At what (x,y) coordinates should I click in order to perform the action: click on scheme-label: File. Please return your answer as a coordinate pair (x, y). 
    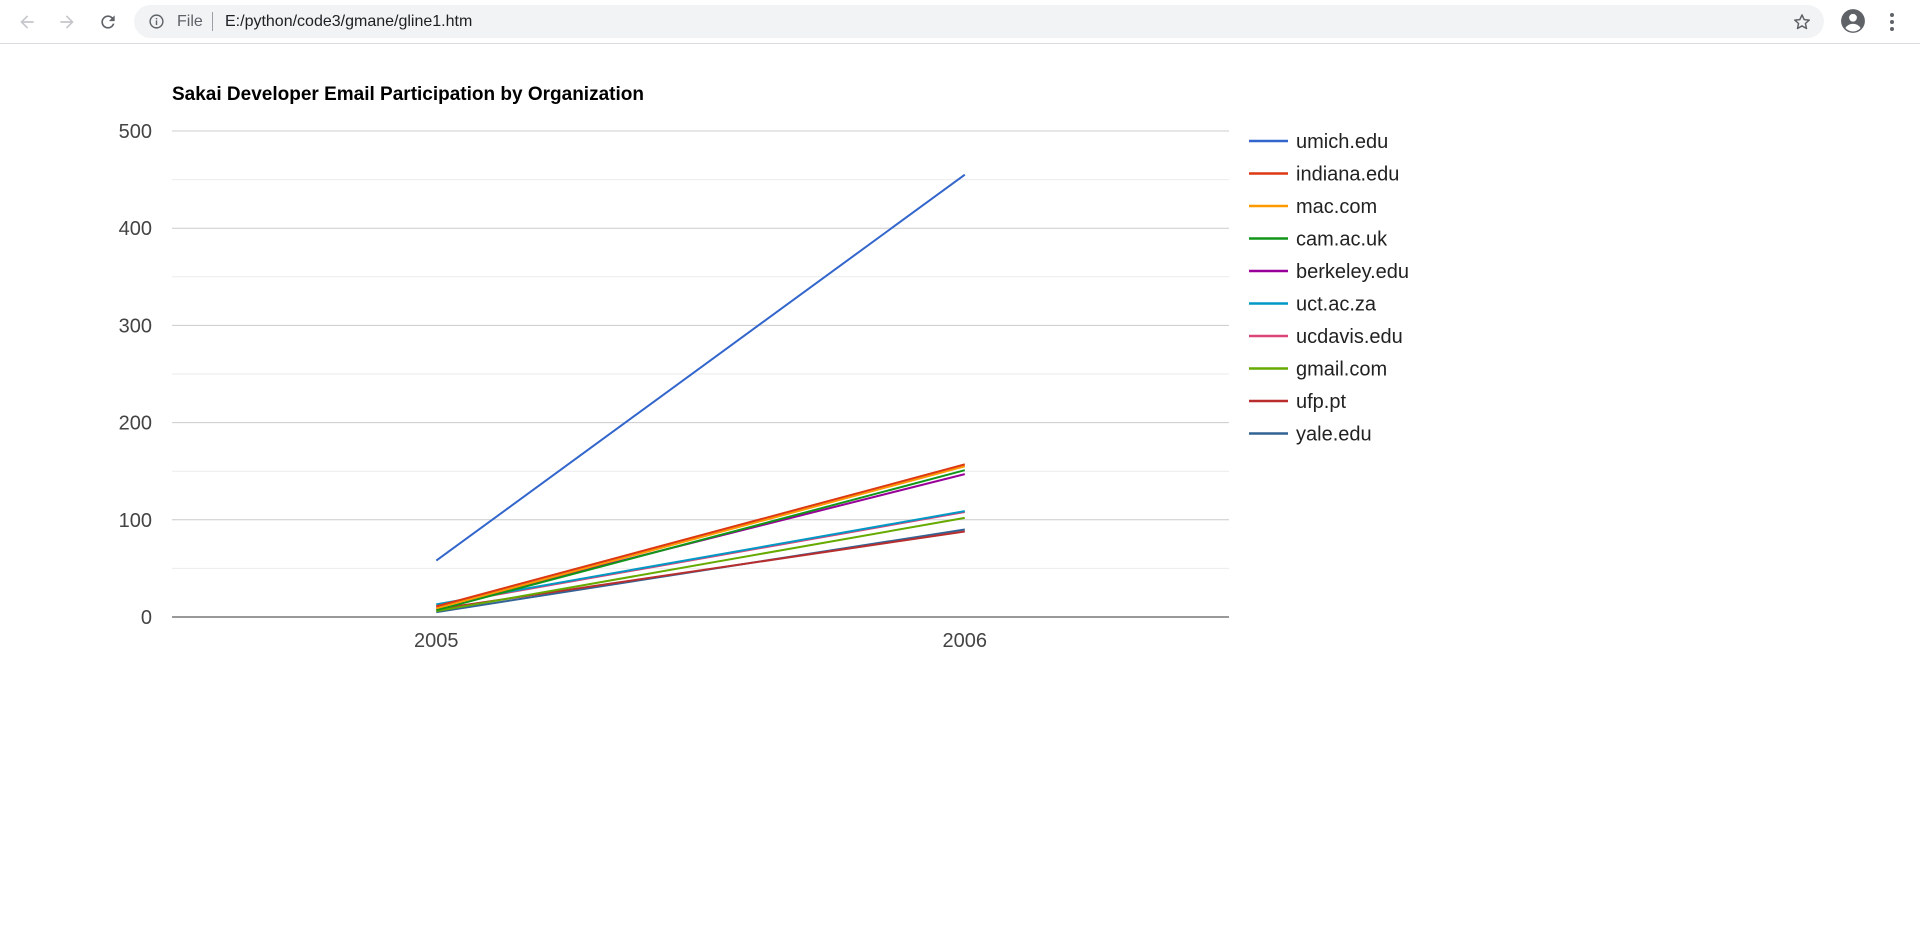
    Looking at the image, I should click on (190, 21).